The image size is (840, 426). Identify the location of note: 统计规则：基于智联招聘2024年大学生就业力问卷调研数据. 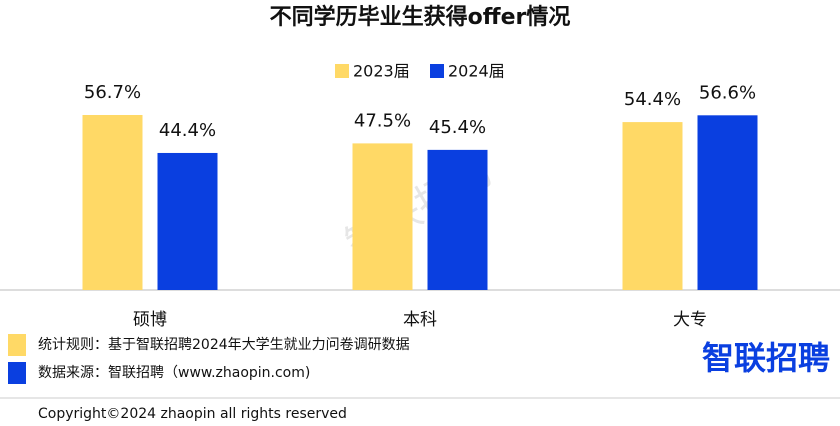
(224, 344).